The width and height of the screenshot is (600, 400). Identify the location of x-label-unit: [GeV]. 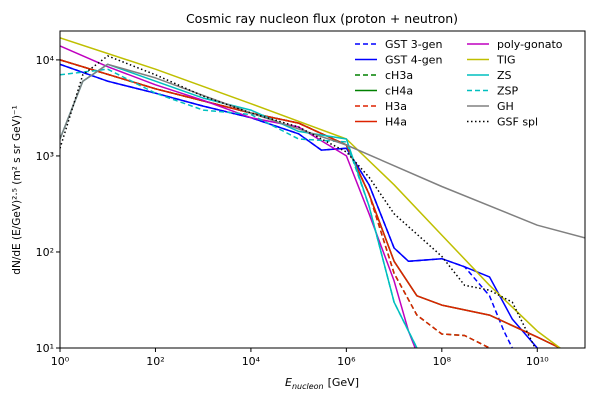
(343, 382).